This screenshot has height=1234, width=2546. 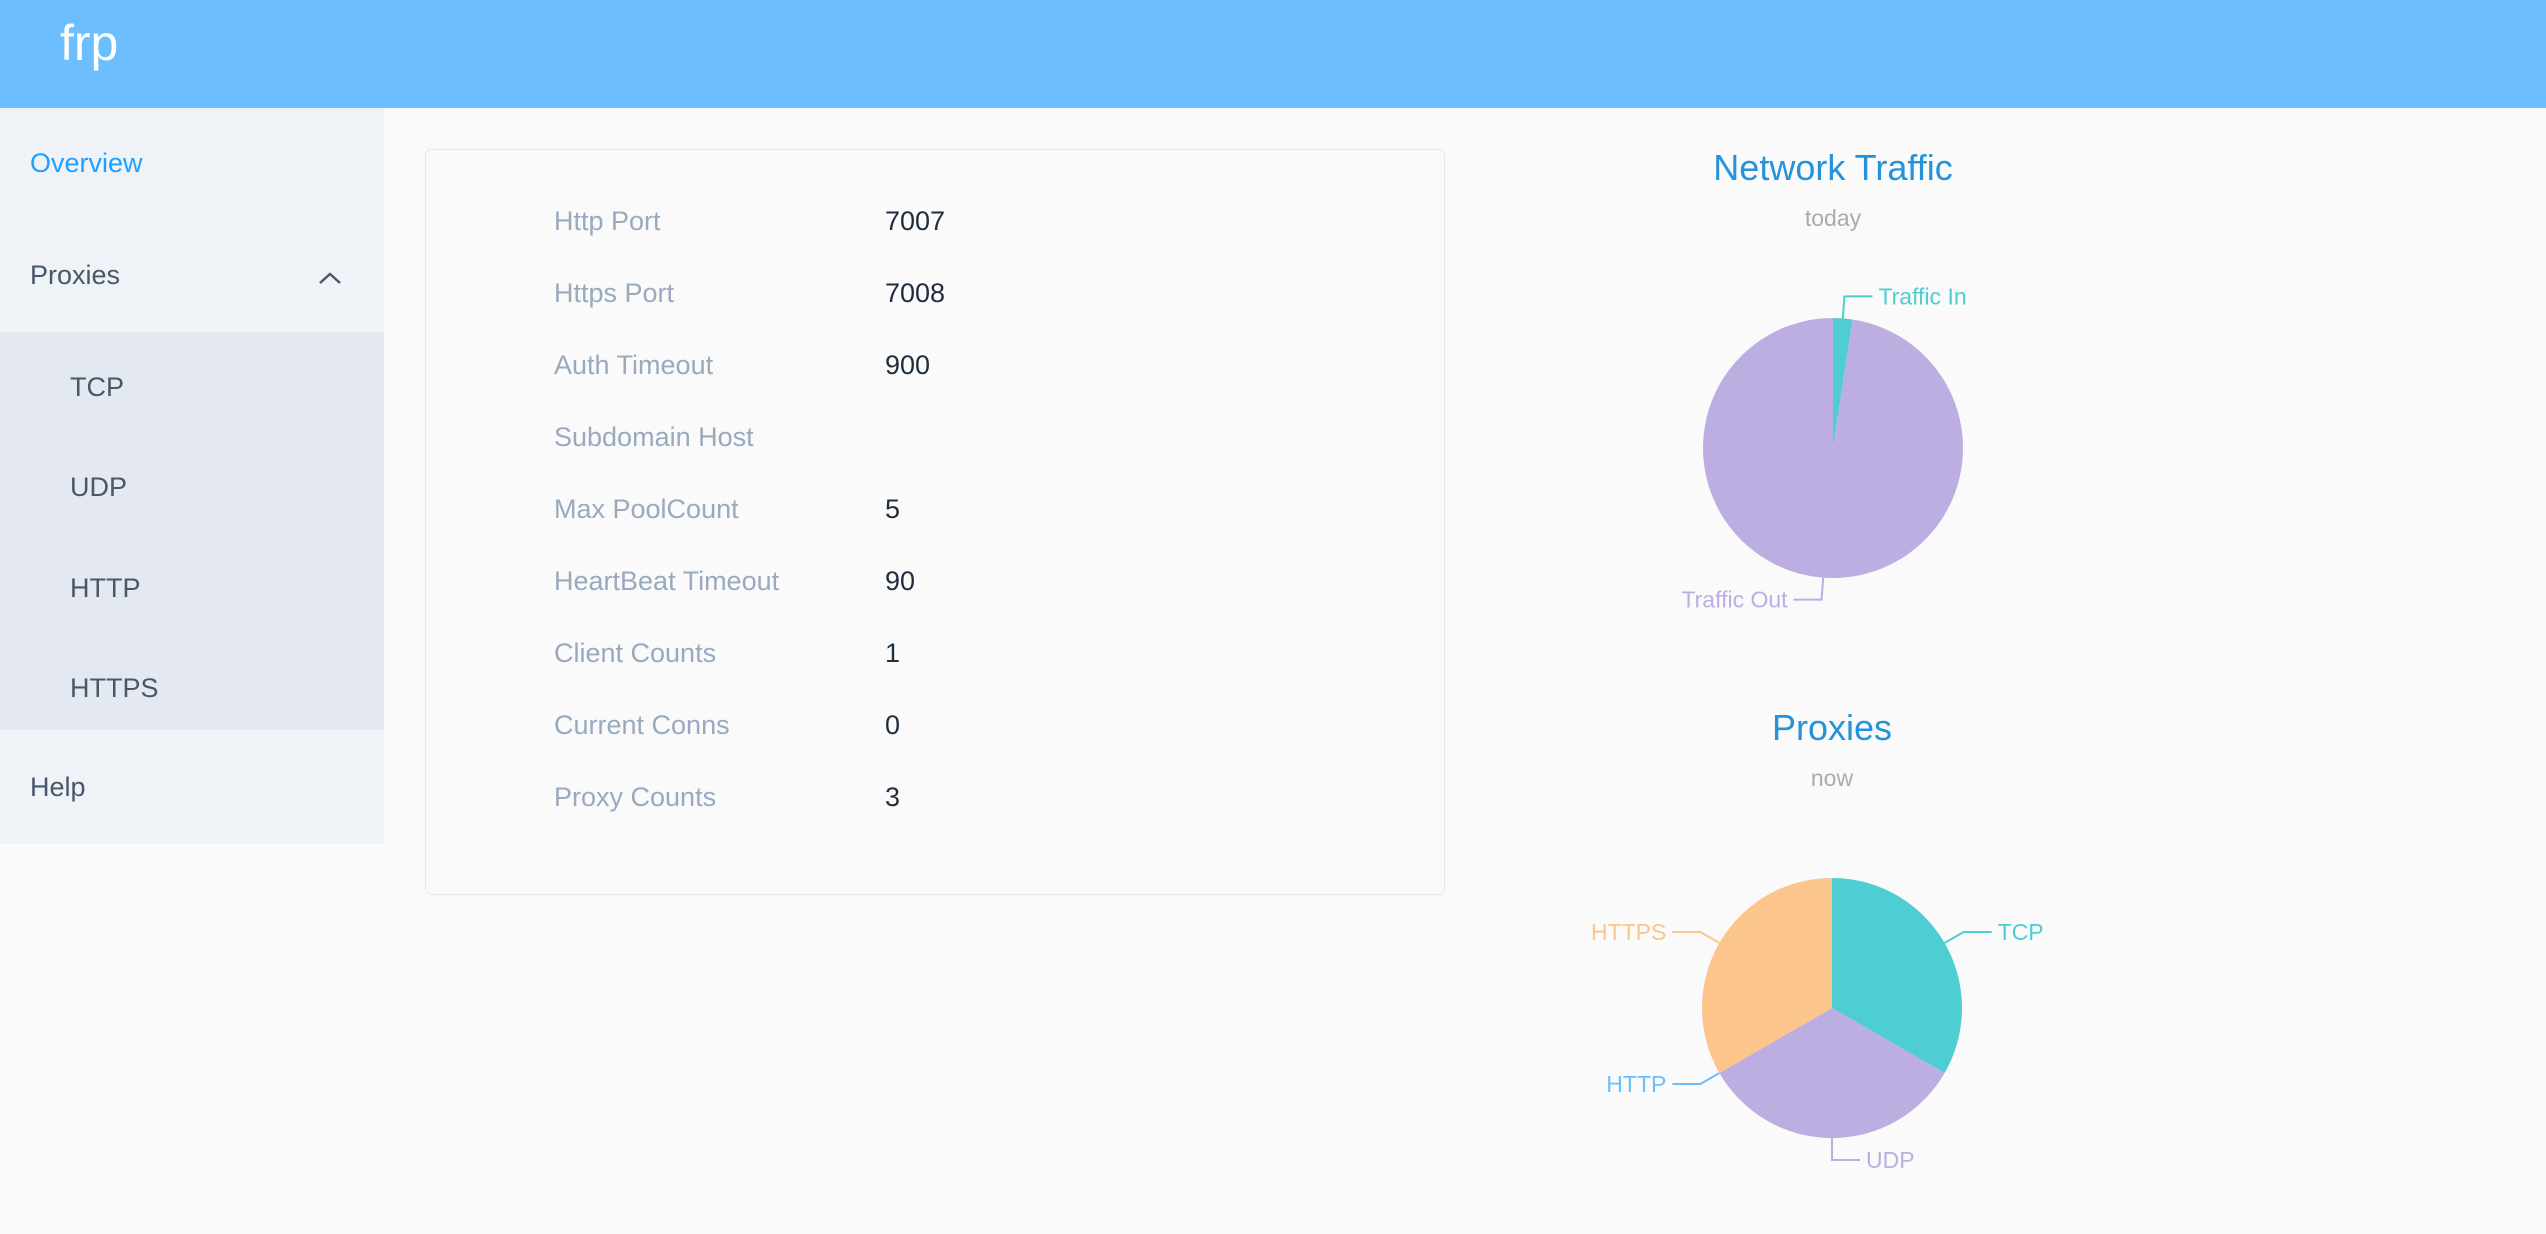 I want to click on info-value: 7008, so click(x=915, y=293).